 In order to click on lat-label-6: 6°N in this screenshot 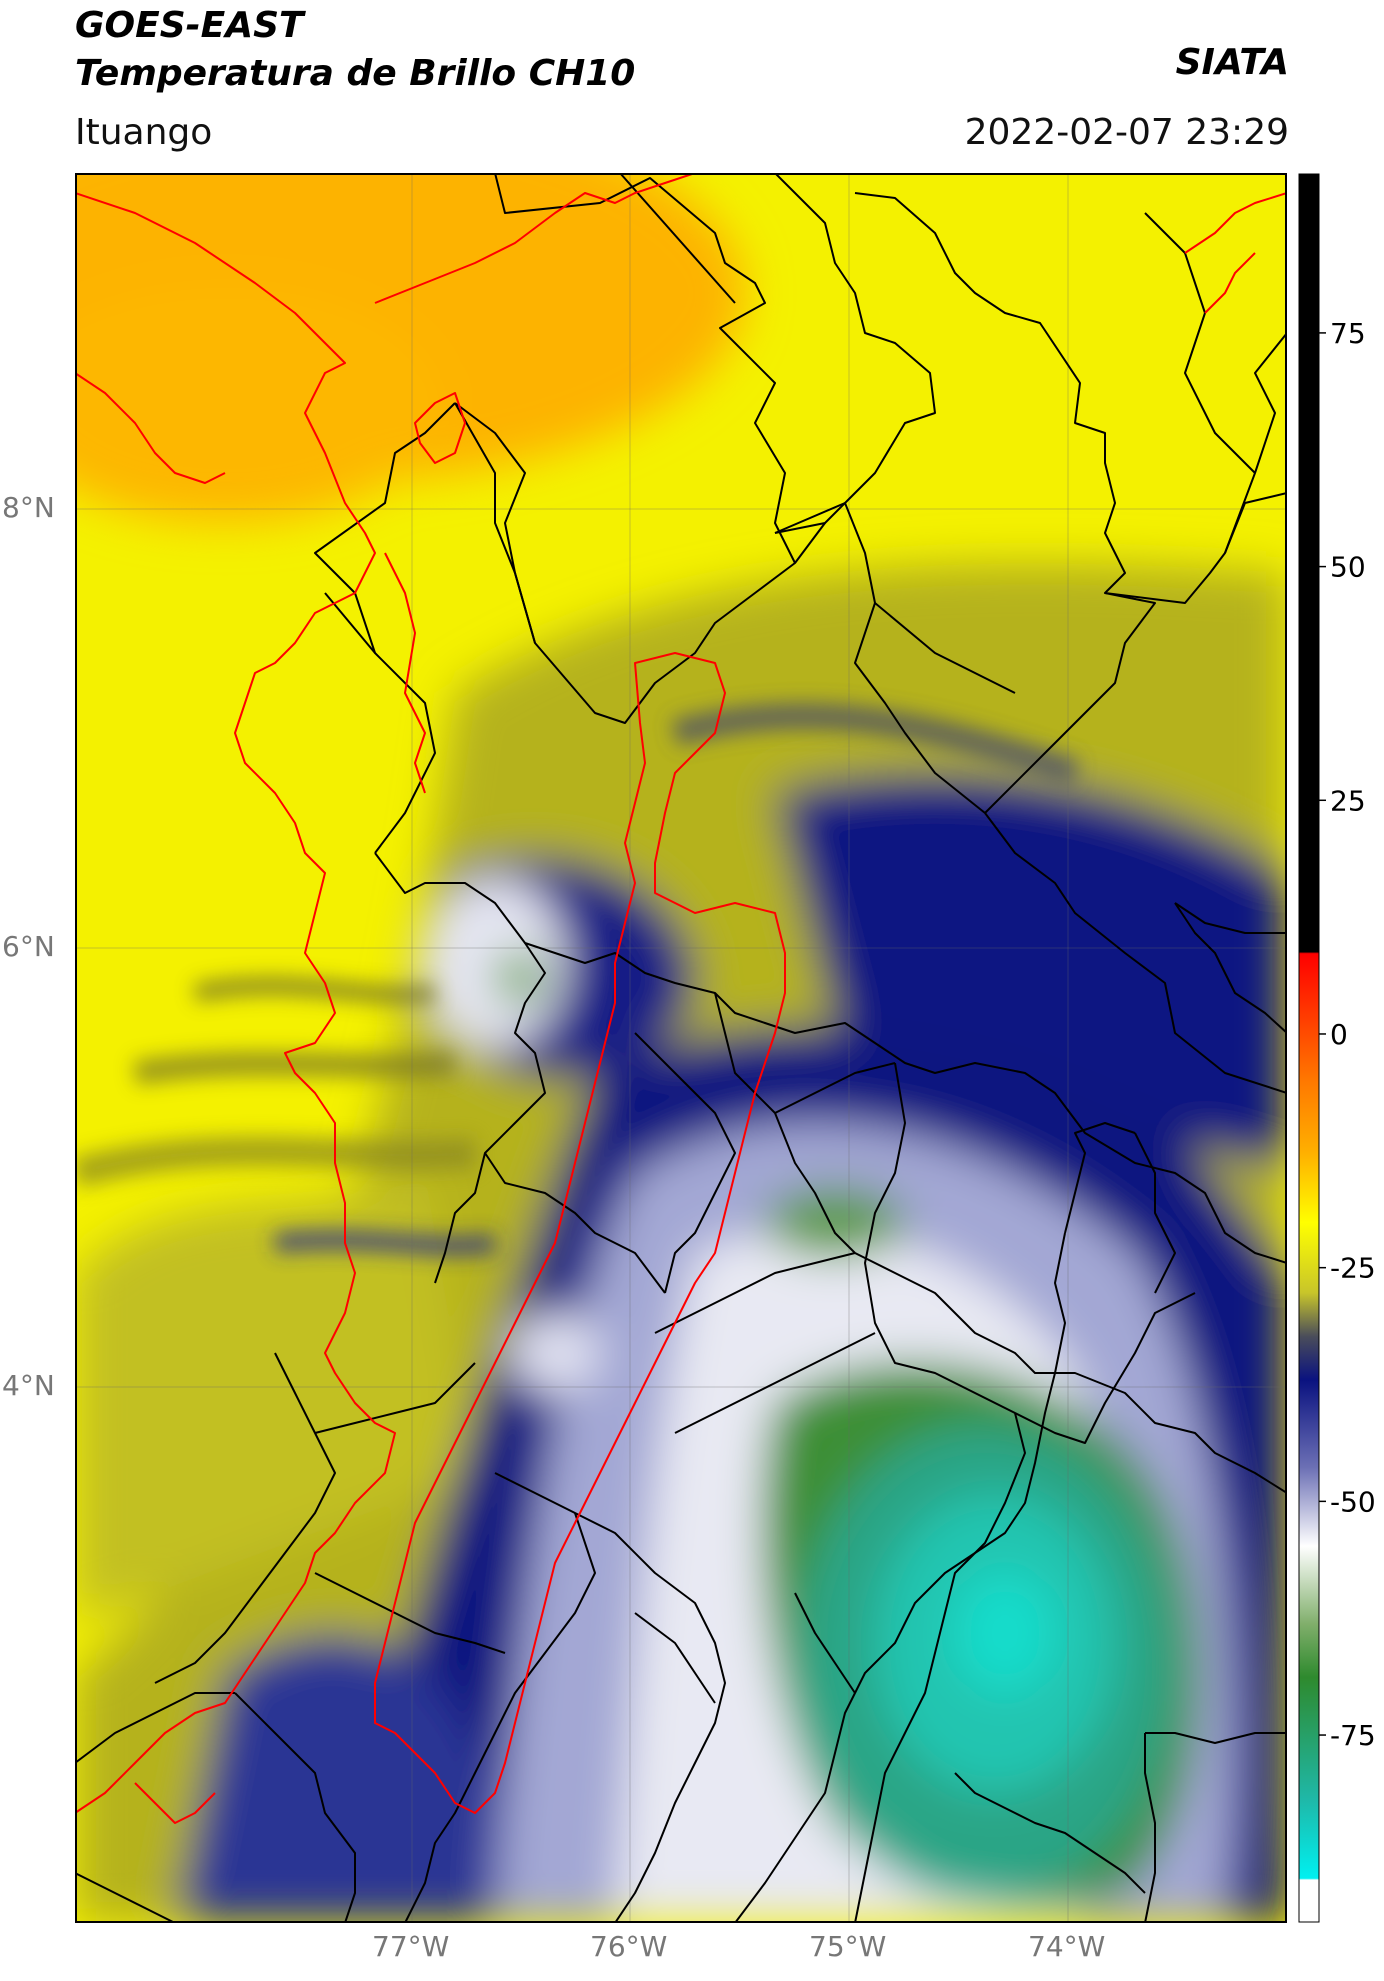, I will do `click(28, 946)`.